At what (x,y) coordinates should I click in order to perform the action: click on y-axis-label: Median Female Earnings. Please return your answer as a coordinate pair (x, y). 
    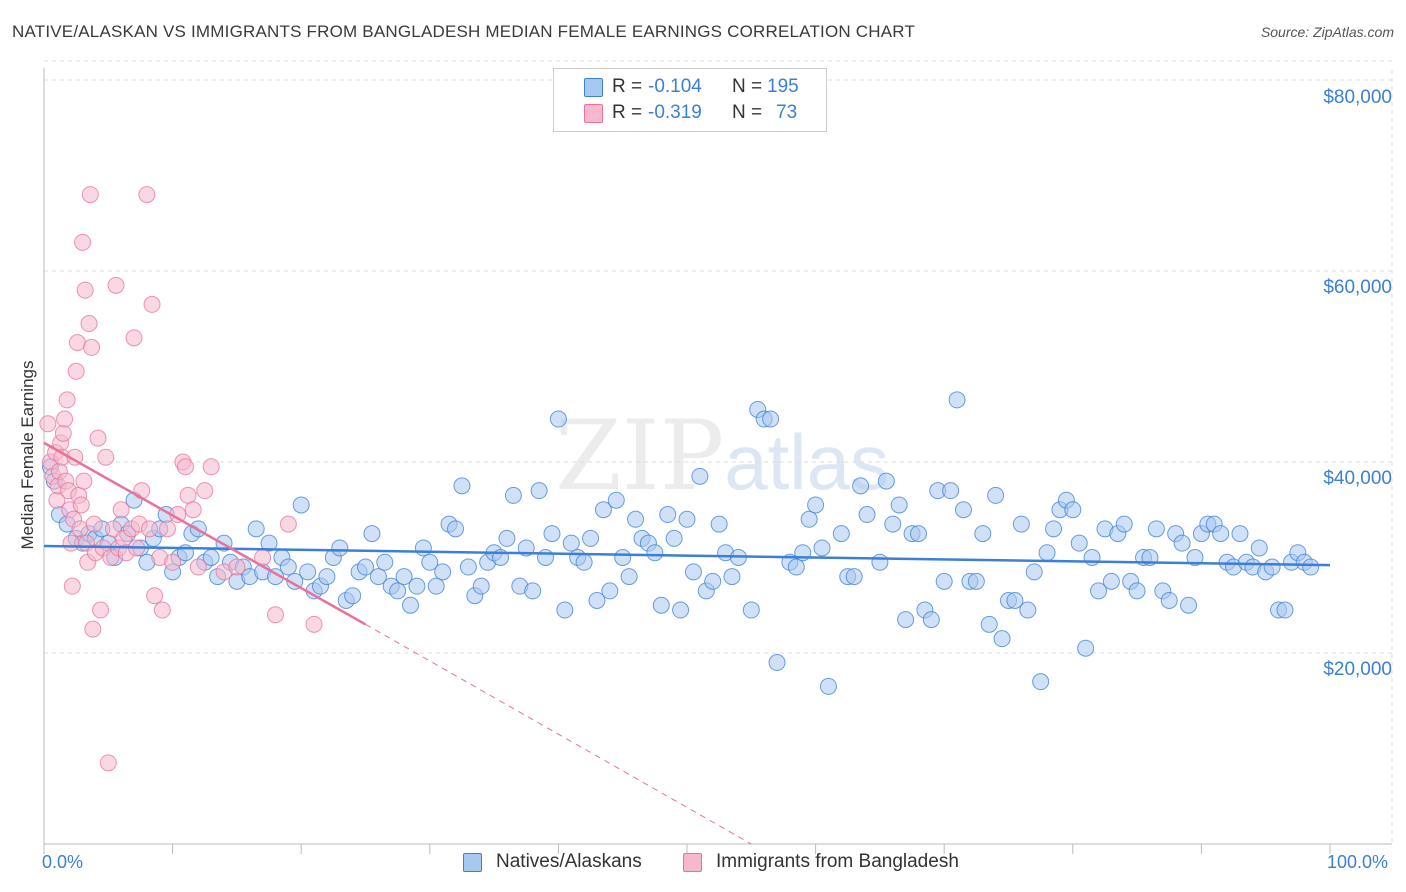
    Looking at the image, I should click on (27, 455).